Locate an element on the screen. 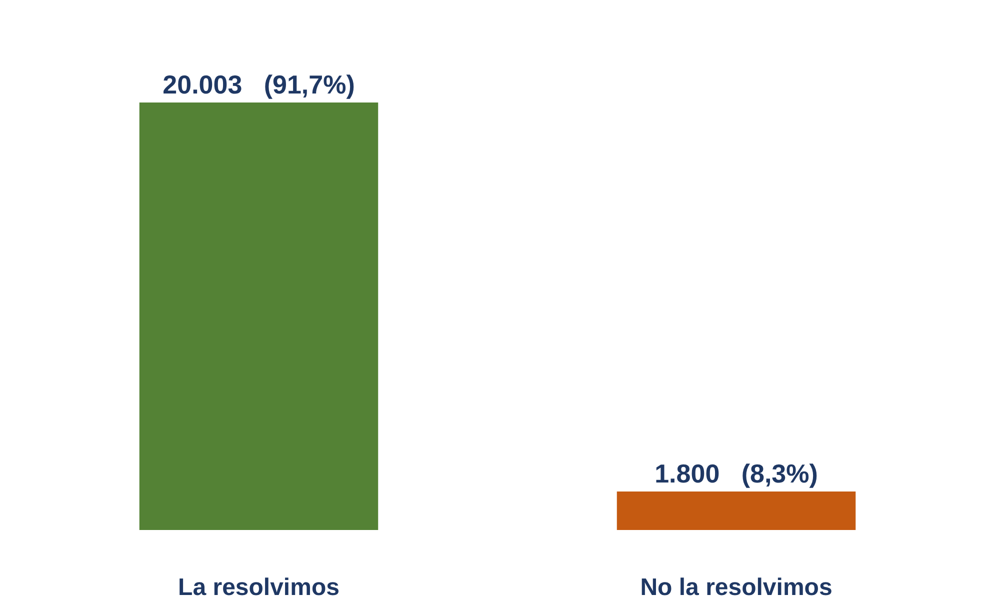 Image resolution: width=995 pixels, height=613 pixels. x-tick-label: No la resolvimos is located at coordinates (736, 587).